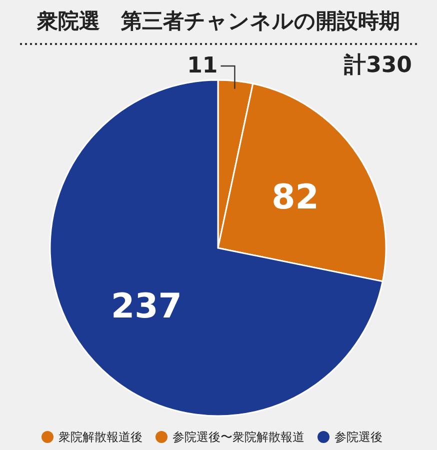 Image resolution: width=437 pixels, height=450 pixels. I want to click on legend-label: 参院選後, so click(358, 437).